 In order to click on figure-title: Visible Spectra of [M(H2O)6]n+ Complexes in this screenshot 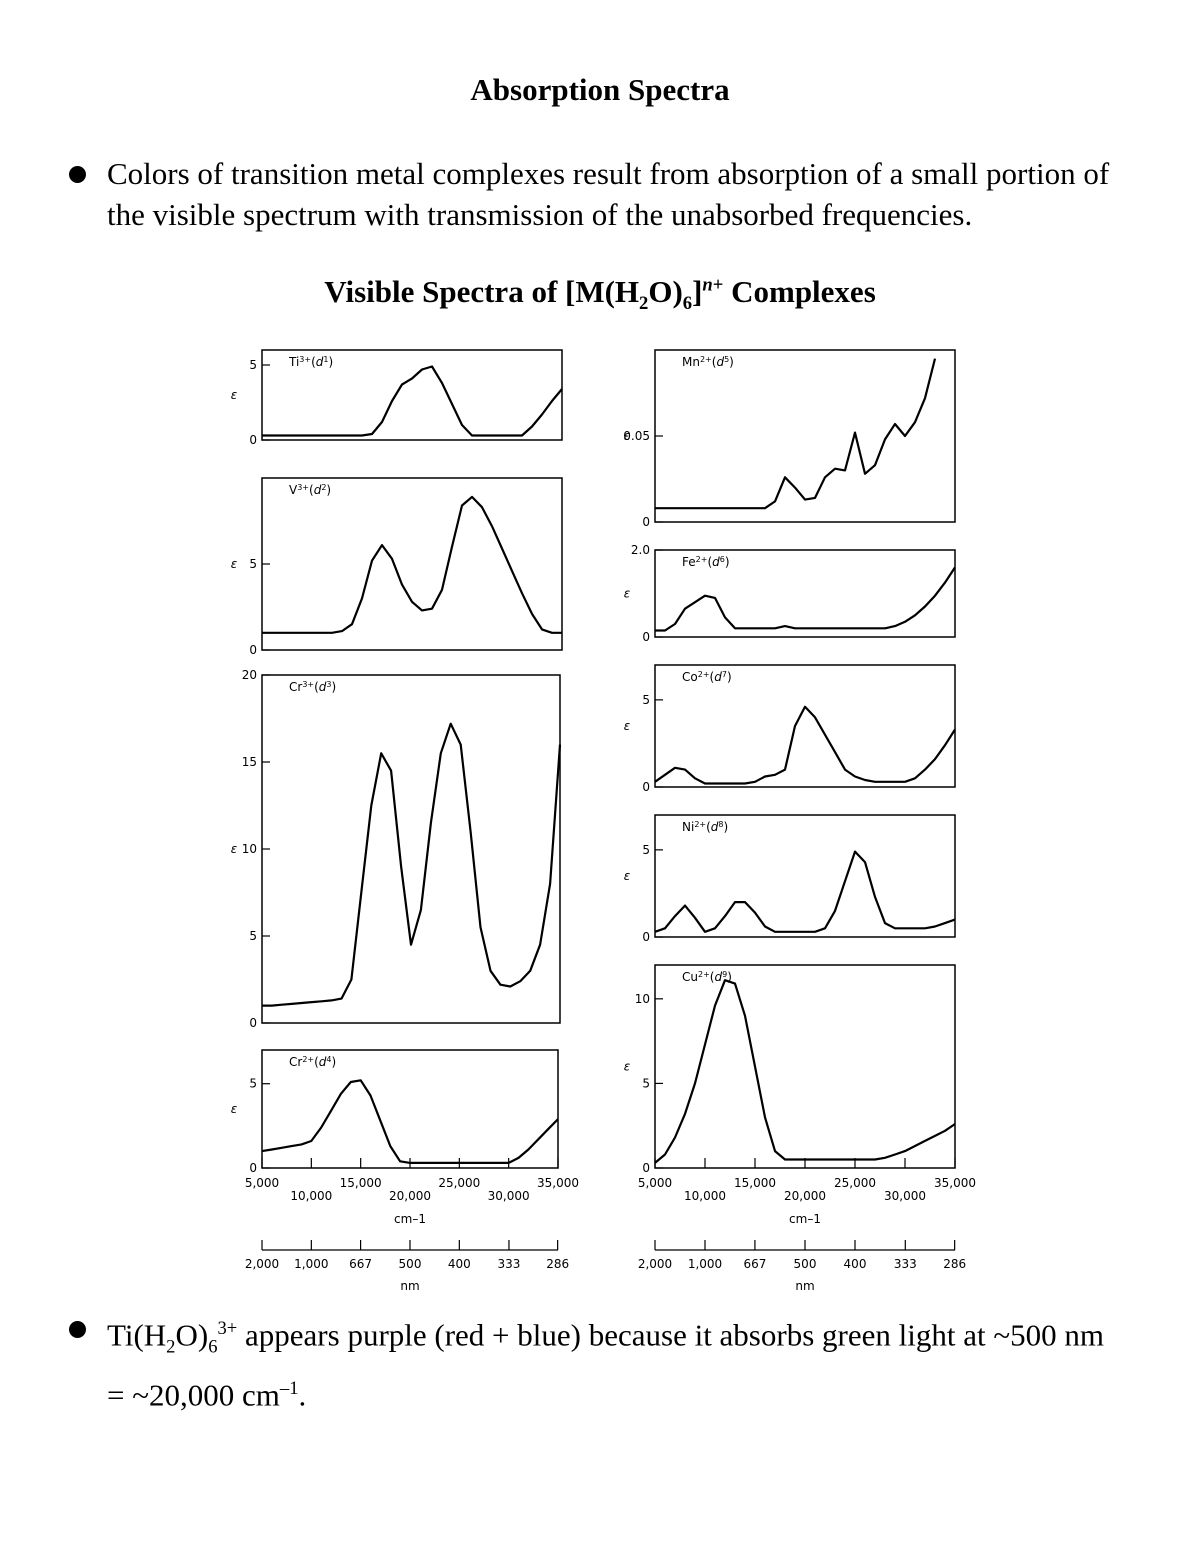, I will do `click(600, 294)`.